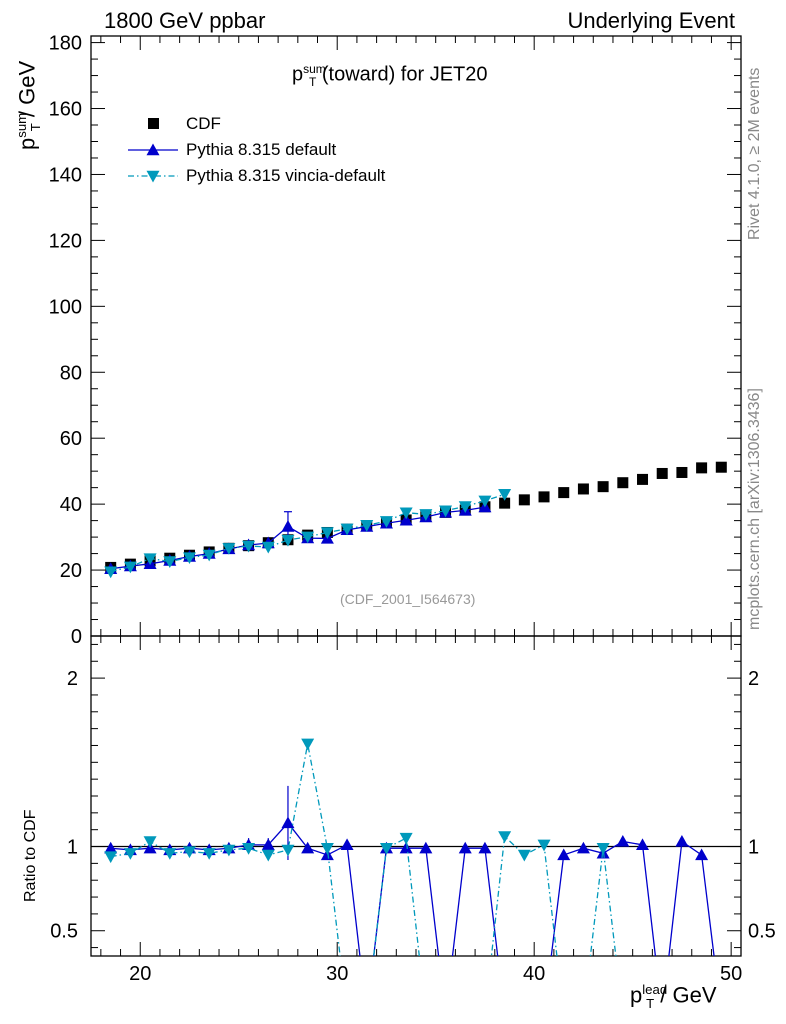  I want to click on legend-label-pythia-default: Pythia 8.315 default, so click(261, 149).